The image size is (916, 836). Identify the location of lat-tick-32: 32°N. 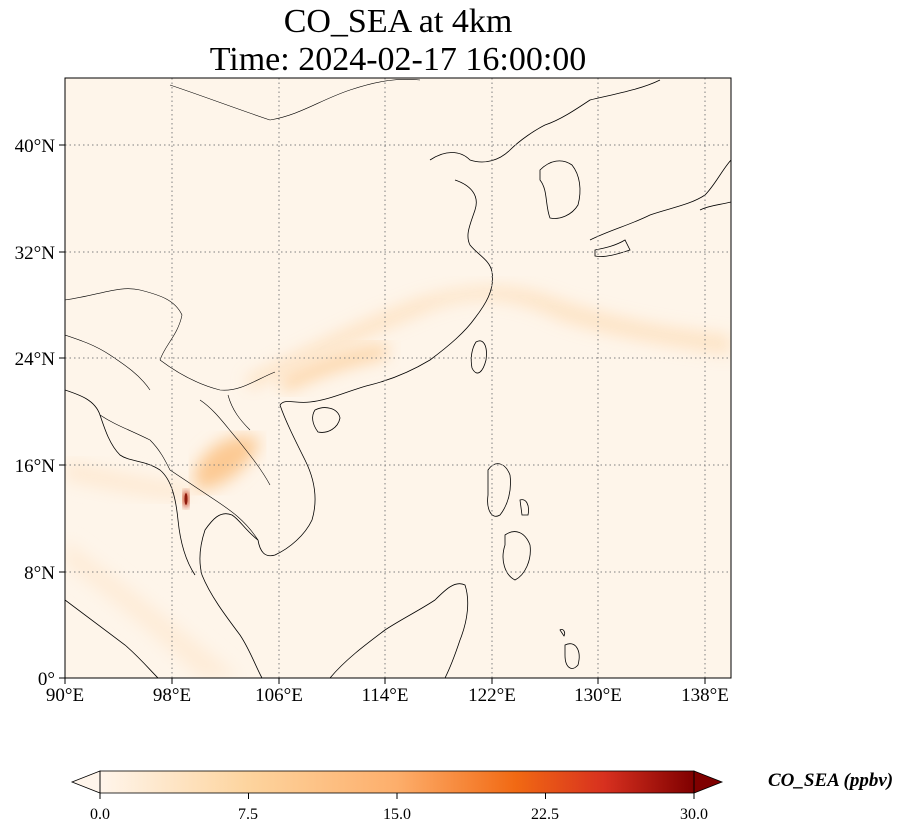
(35, 253).